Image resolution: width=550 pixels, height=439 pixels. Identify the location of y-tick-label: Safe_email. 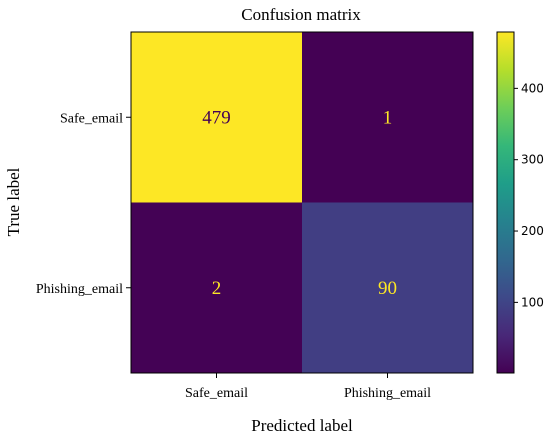
(91, 118).